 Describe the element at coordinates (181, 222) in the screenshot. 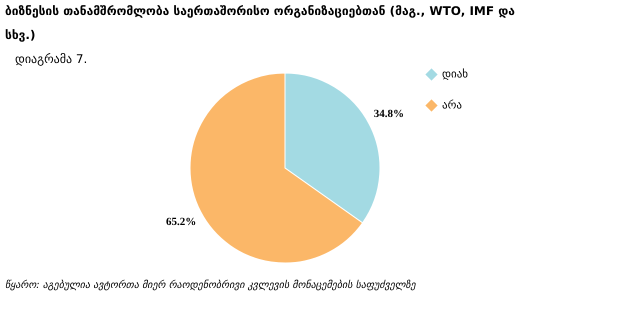

I see `data-label: 65.2%` at that location.